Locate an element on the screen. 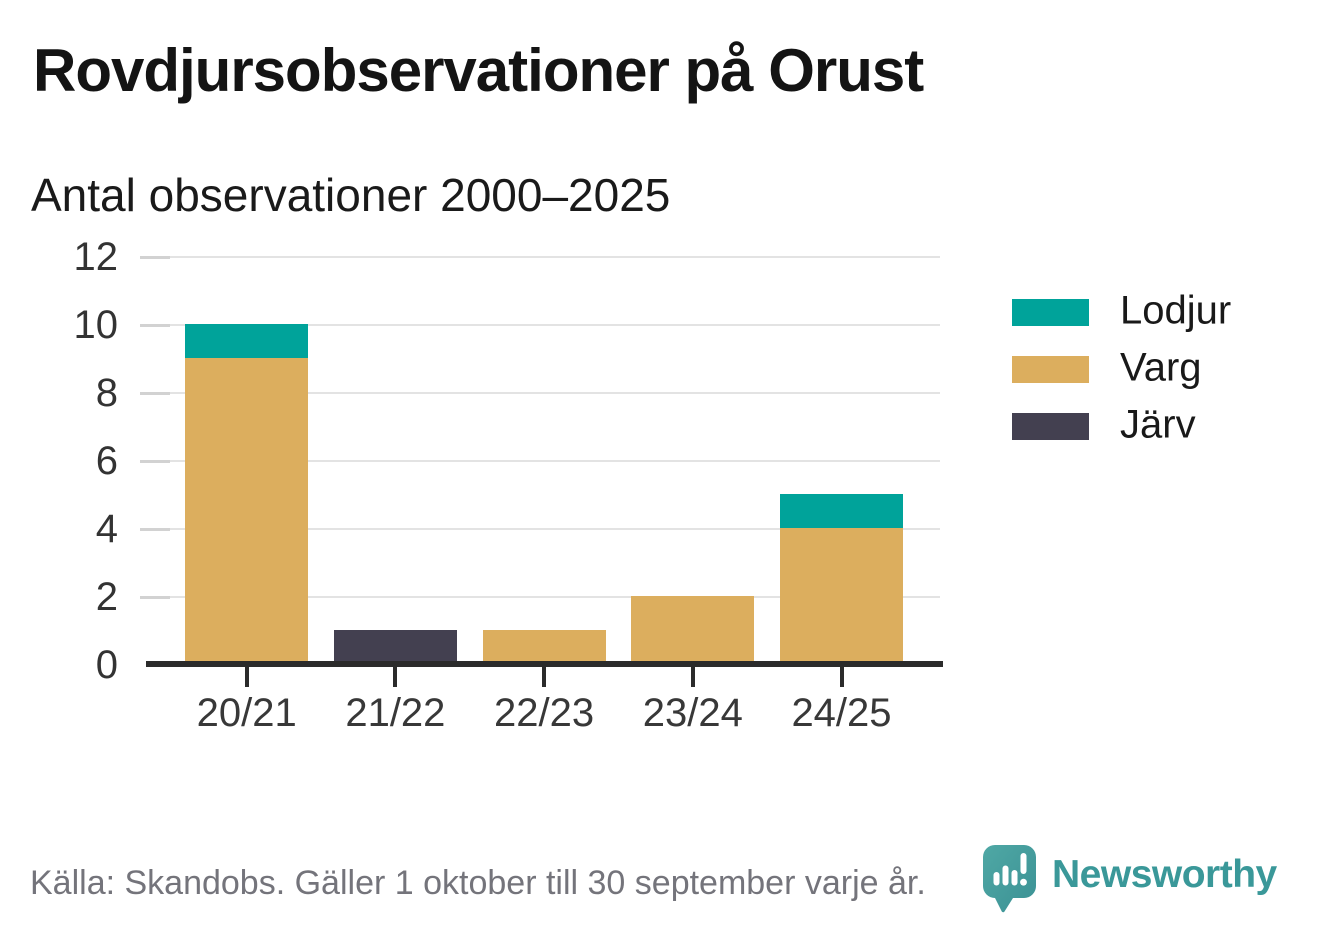 Image resolution: width=1322 pixels, height=939 pixels. x-tick-label: 23/24 is located at coordinates (692, 713).